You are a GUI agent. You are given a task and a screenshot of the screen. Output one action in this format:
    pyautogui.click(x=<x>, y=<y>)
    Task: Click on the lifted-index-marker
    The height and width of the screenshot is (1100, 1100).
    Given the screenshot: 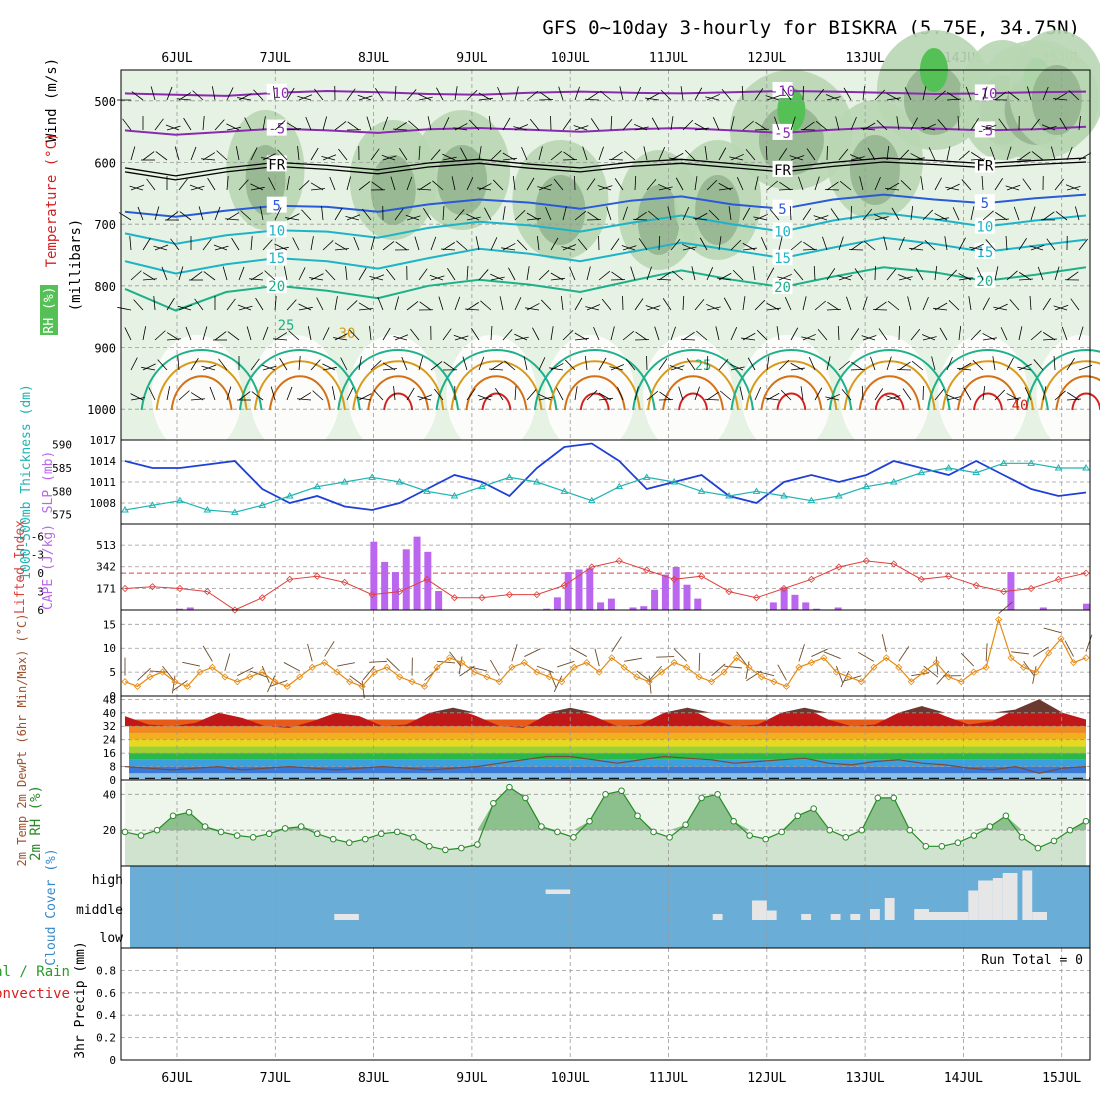 What is the action you would take?
    pyautogui.click(x=1058, y=579)
    